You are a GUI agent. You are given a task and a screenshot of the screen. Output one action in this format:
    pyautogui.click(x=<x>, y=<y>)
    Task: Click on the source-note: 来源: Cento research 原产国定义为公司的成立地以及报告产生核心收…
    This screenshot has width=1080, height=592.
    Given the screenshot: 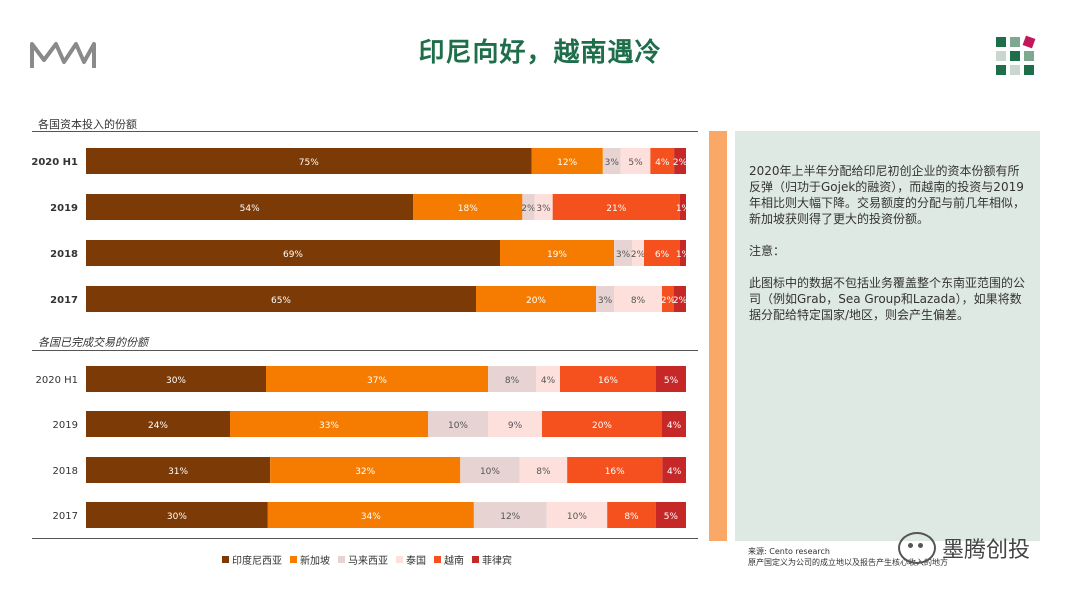 What is the action you would take?
    pyautogui.click(x=848, y=557)
    